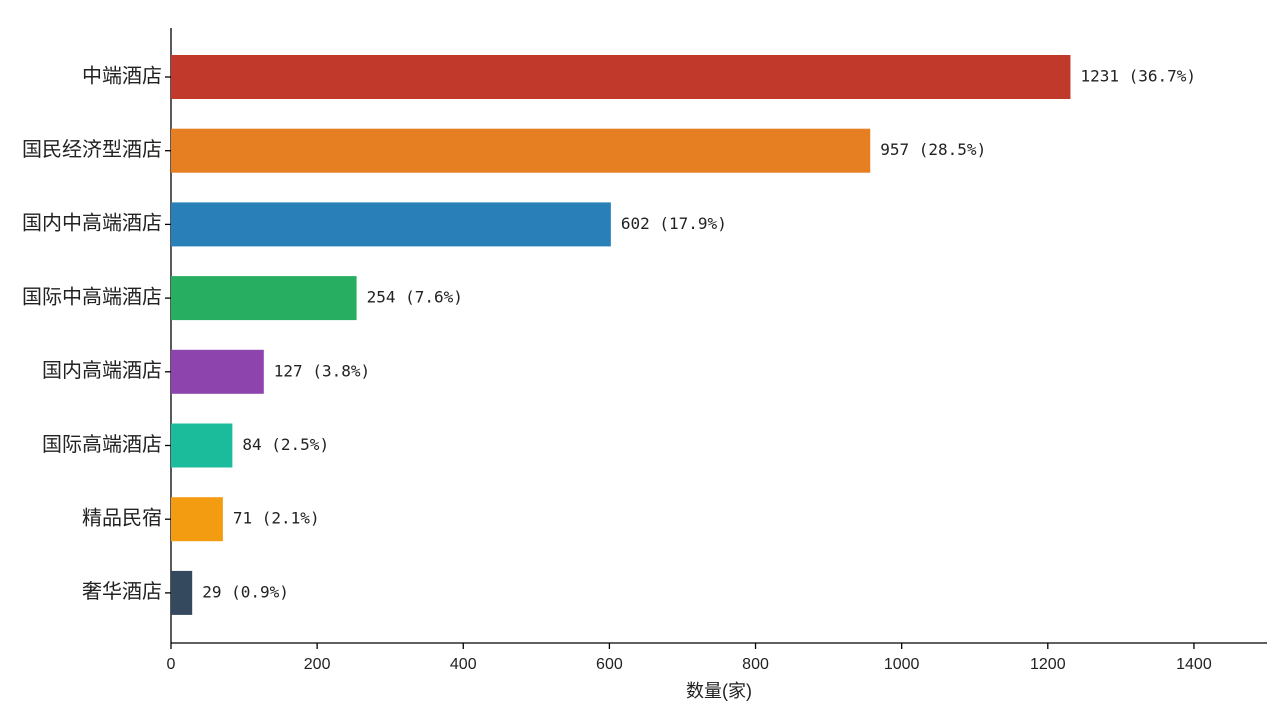 The width and height of the screenshot is (1280, 717). What do you see at coordinates (317, 664) in the screenshot?
I see `x-tick-label: 200` at bounding box center [317, 664].